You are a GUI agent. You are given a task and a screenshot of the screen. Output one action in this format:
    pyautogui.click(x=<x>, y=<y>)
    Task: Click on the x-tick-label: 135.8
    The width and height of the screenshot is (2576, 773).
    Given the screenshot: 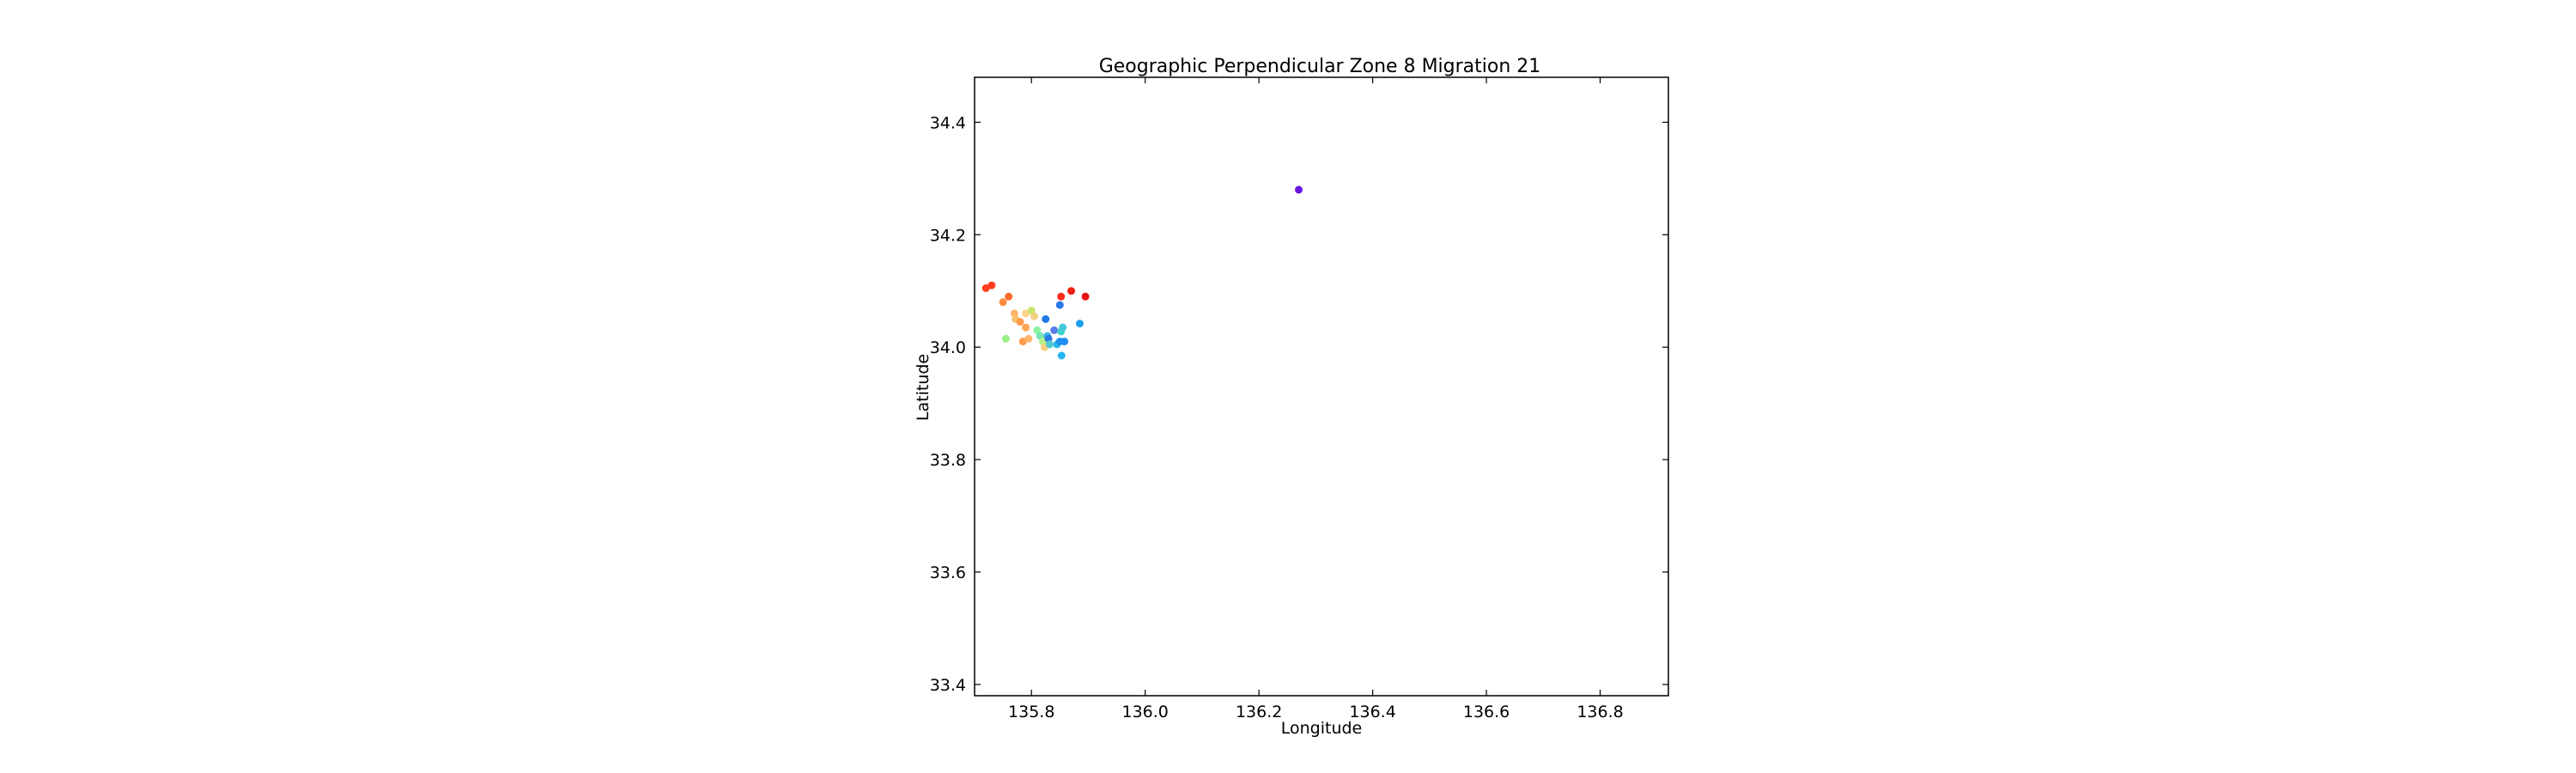 What is the action you would take?
    pyautogui.click(x=1031, y=712)
    